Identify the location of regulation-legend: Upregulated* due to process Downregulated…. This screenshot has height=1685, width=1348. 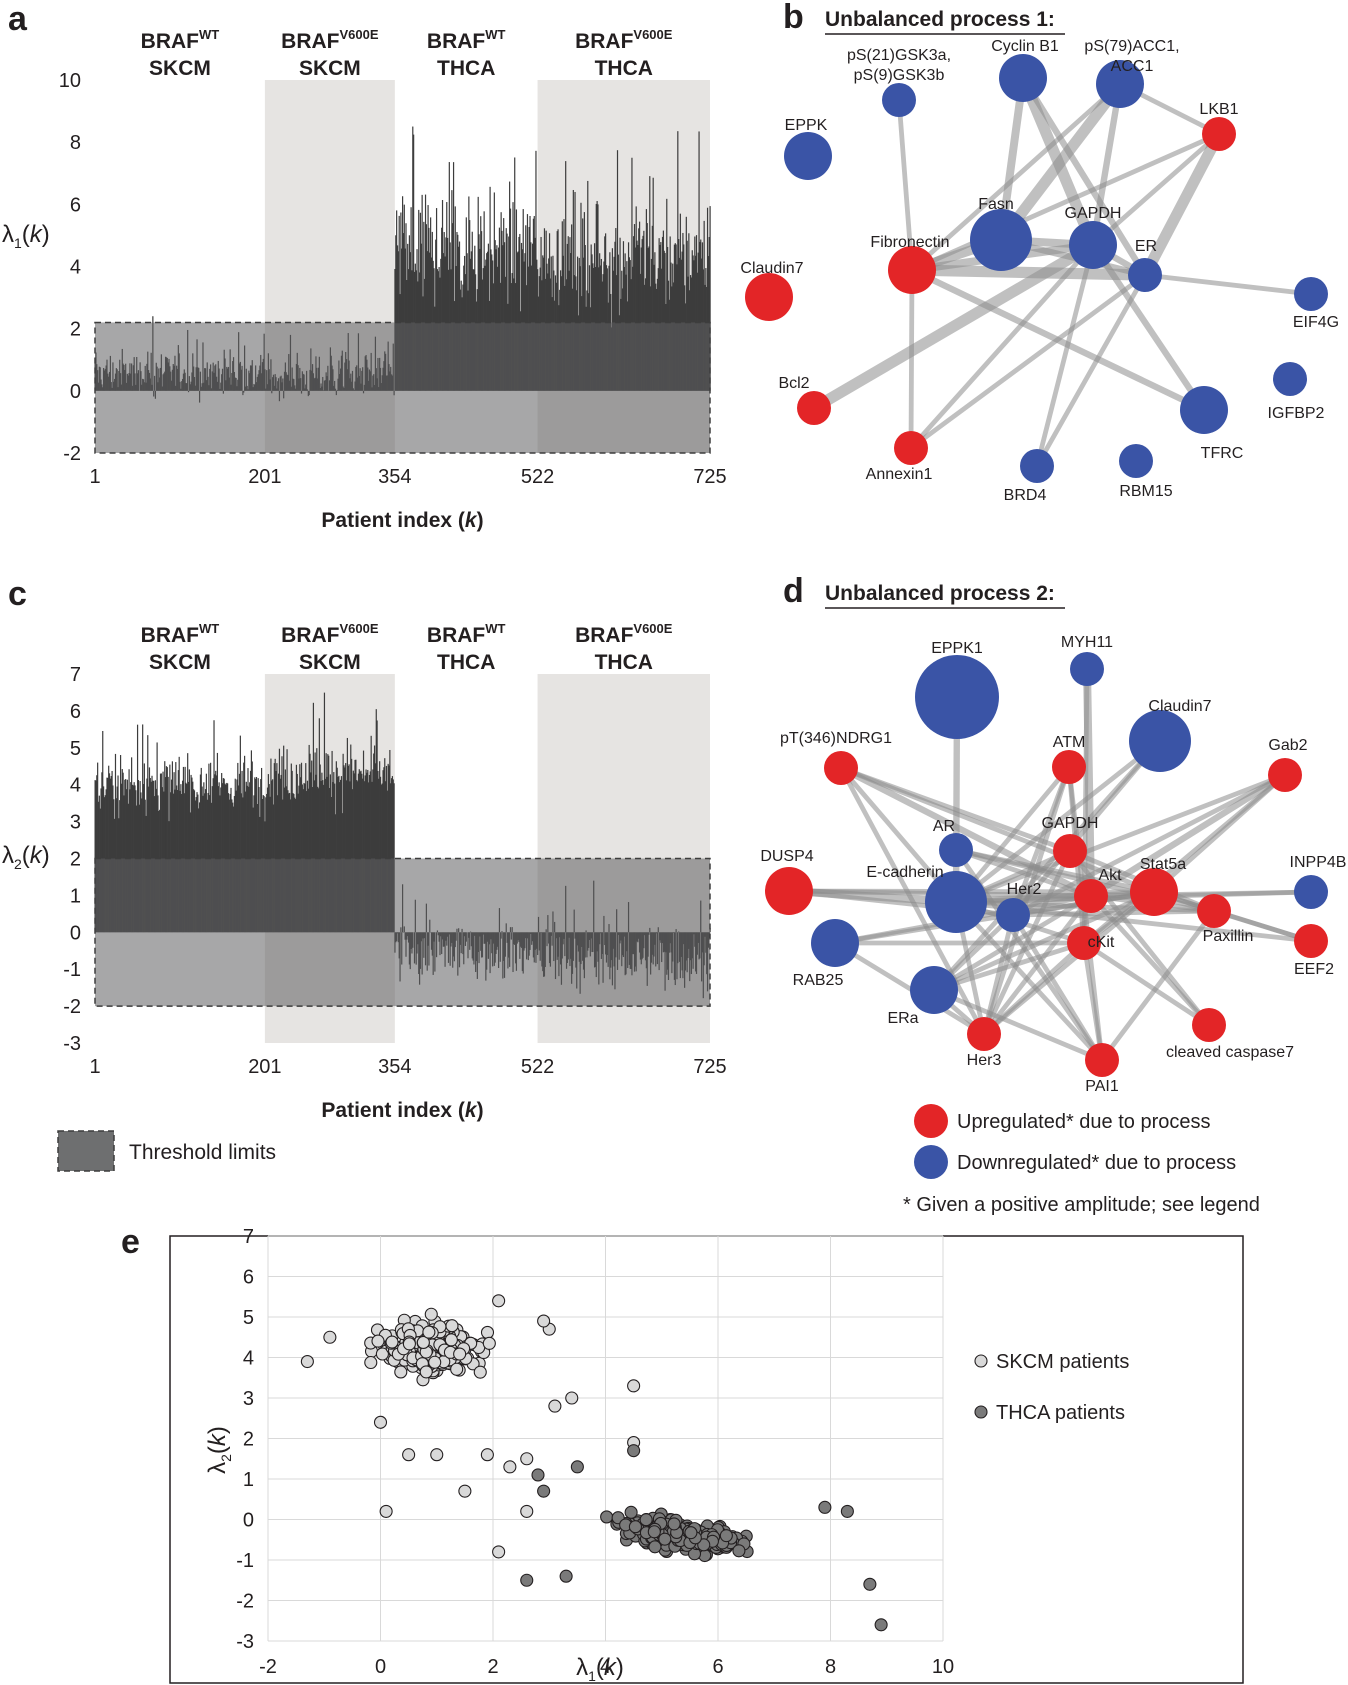
(1081, 1160).